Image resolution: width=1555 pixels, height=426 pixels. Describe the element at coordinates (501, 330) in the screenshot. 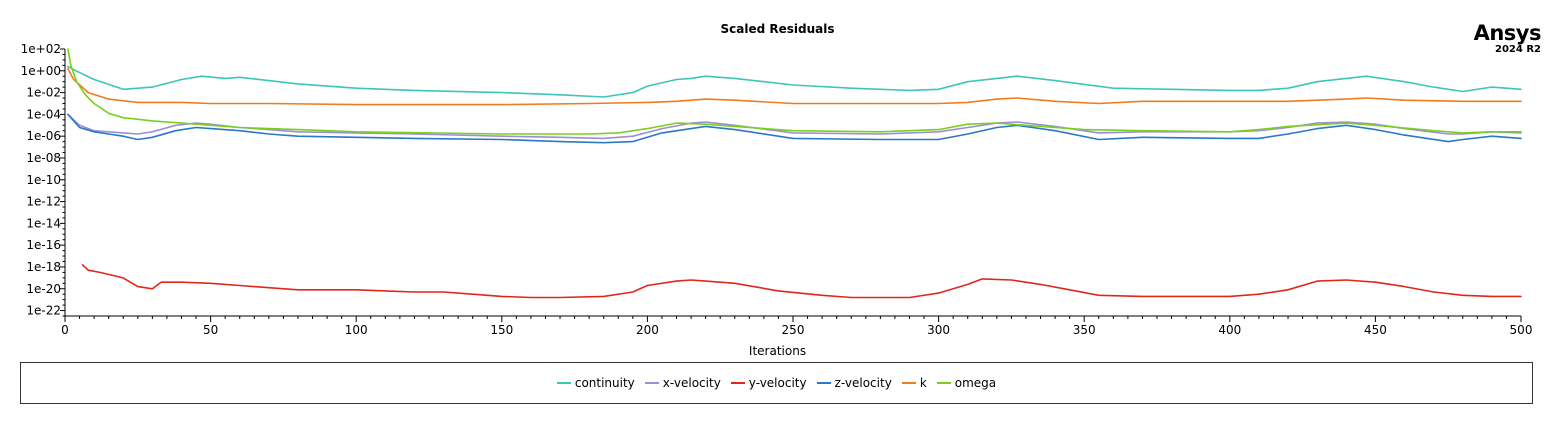

I see `x-tick-label: 150` at that location.